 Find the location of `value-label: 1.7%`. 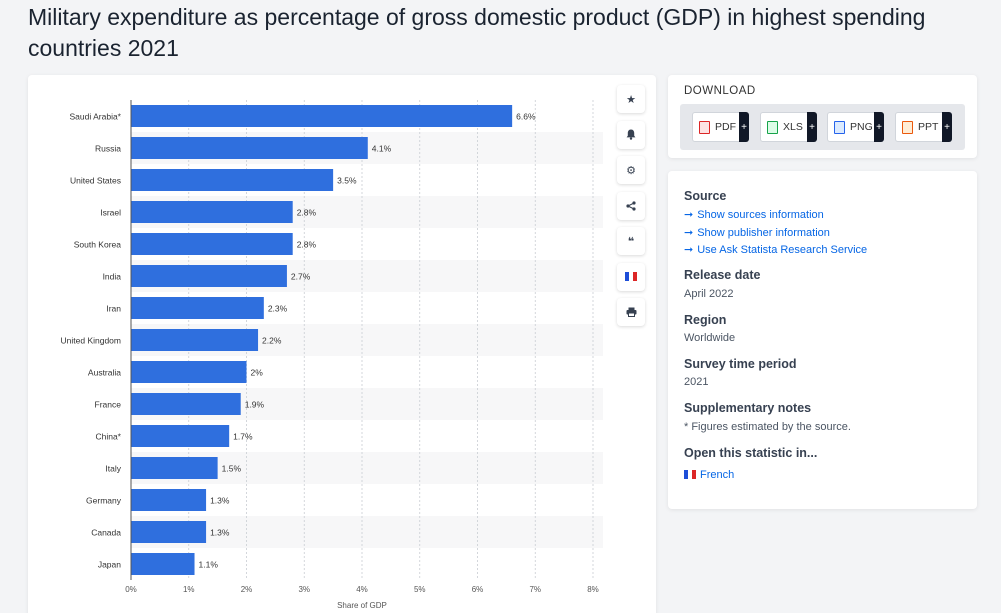

value-label: 1.7% is located at coordinates (243, 437).